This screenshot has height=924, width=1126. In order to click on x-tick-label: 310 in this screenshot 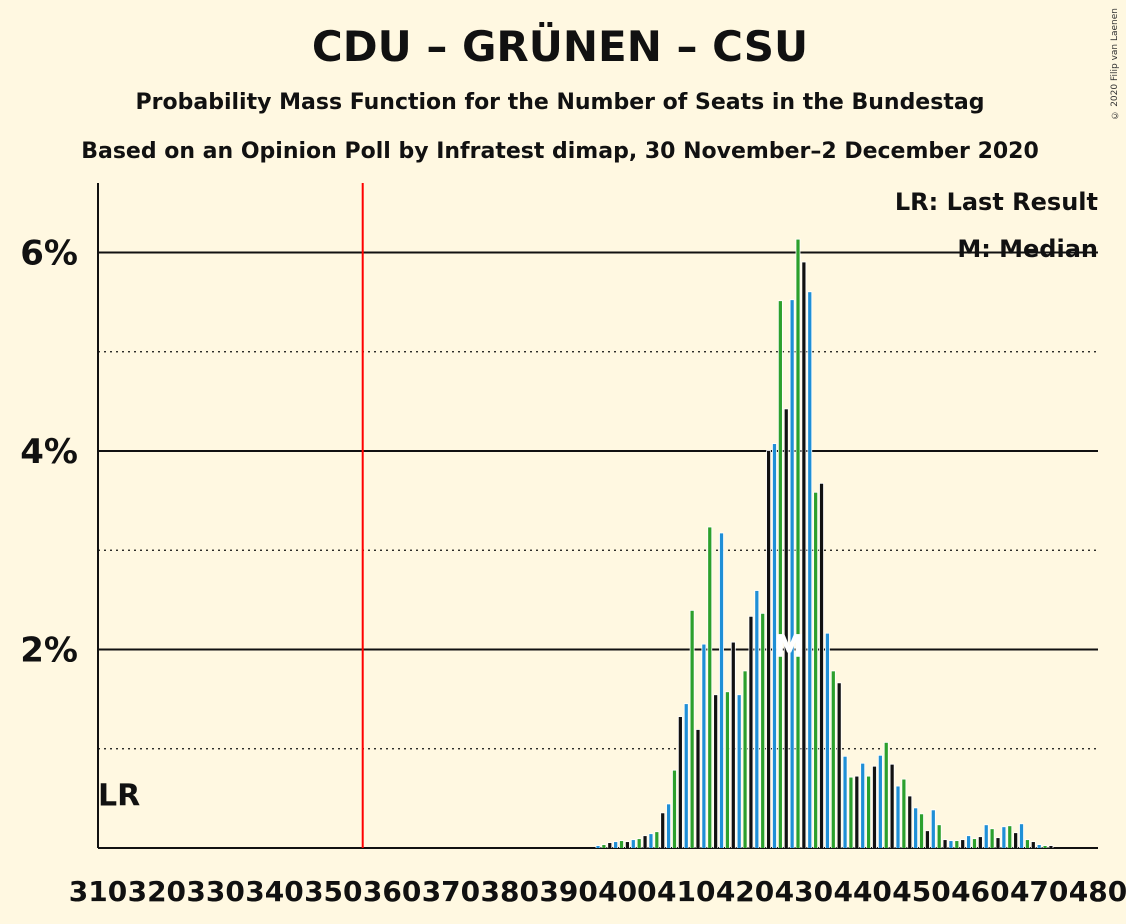, I will do `click(98, 891)`.